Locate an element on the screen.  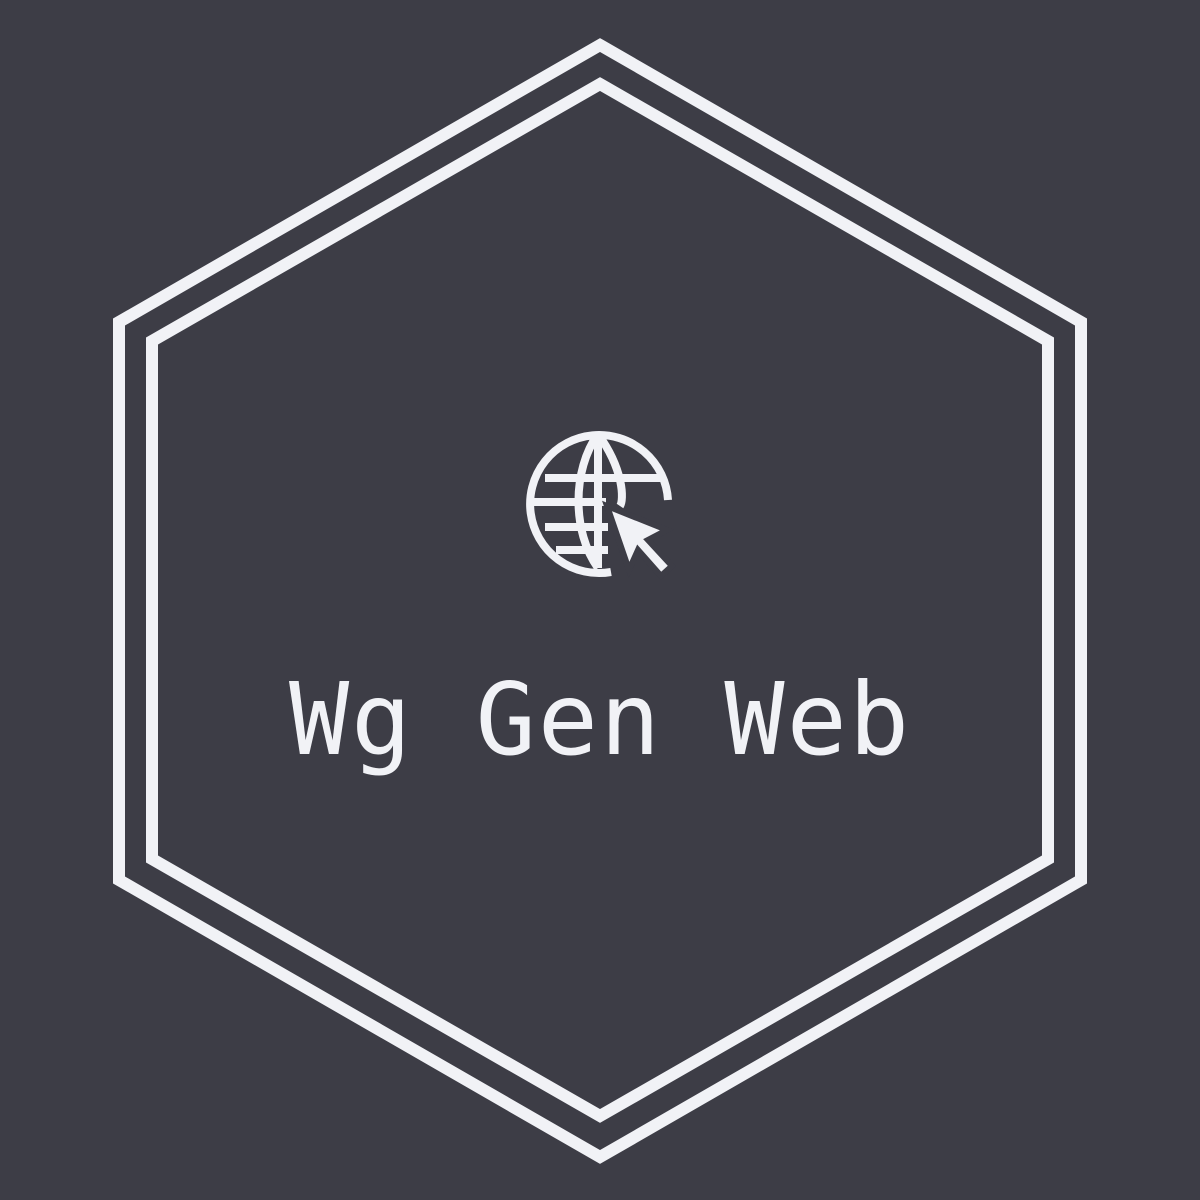
cursor-arrow-icon is located at coordinates (639, 540).